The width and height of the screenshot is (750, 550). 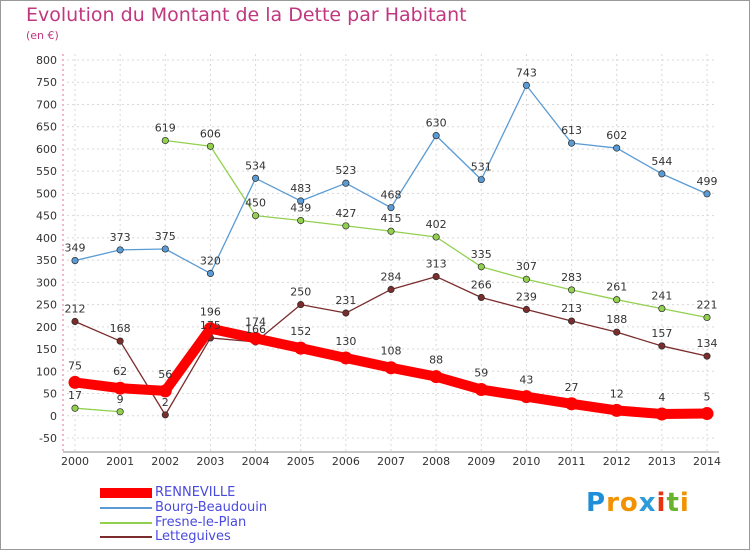 I want to click on y-tick-label: 0, so click(x=53, y=416).